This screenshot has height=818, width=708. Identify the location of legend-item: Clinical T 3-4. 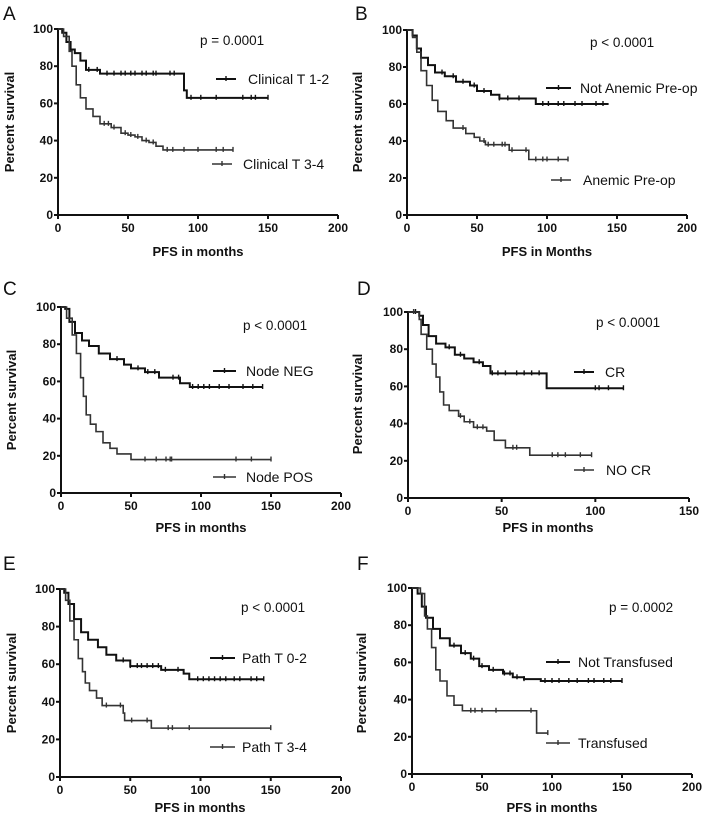
(268, 164).